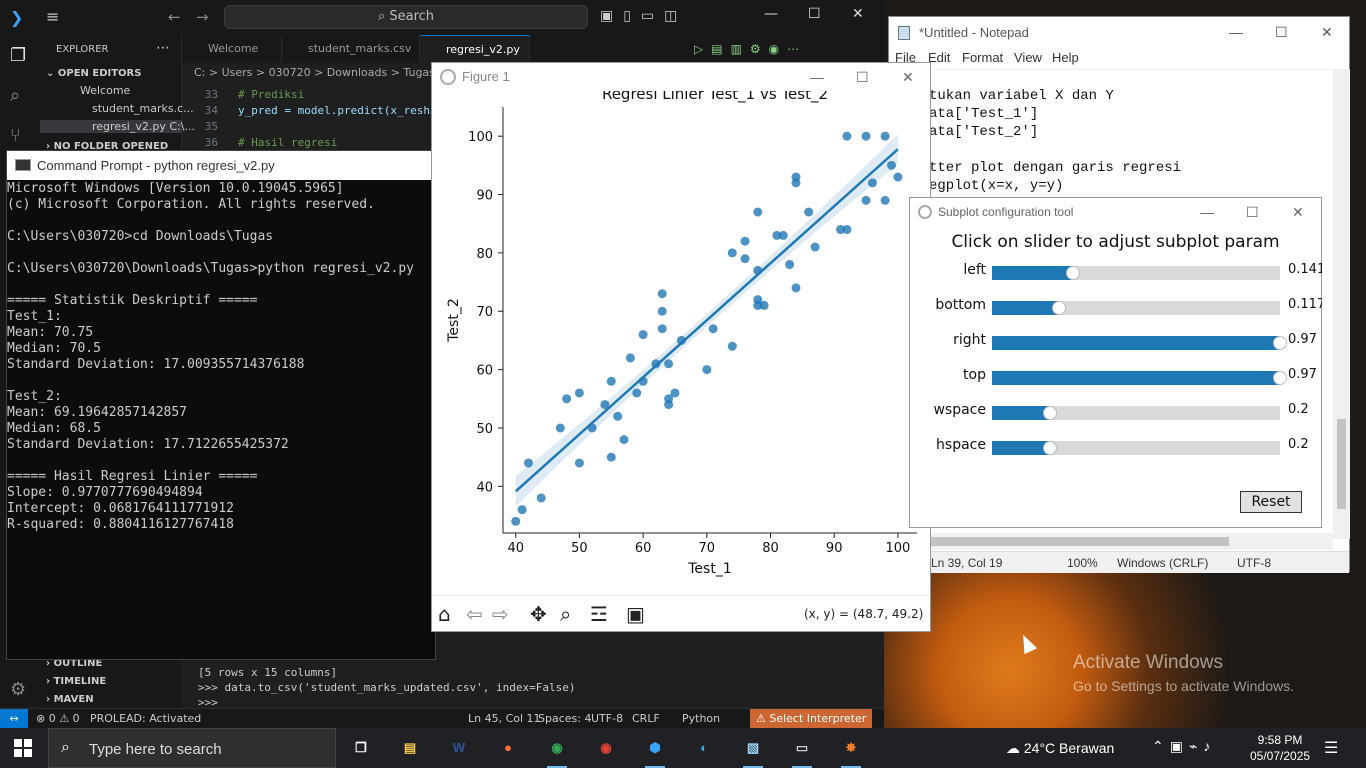 This screenshot has width=1366, height=768. What do you see at coordinates (1207, 212) in the screenshot?
I see `subplot-minimize-button: —` at bounding box center [1207, 212].